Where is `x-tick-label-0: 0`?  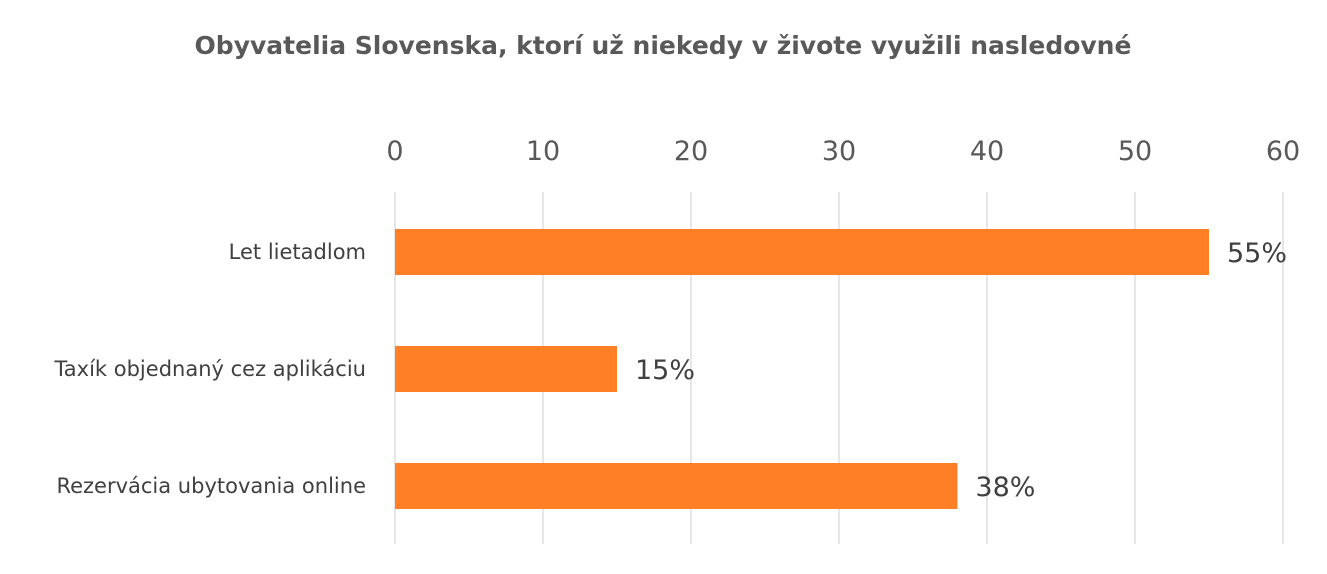
x-tick-label-0: 0 is located at coordinates (394, 151).